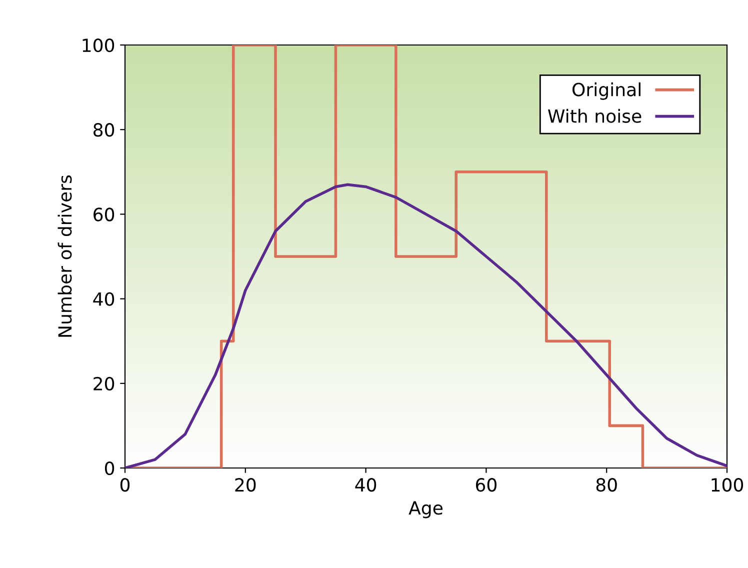 The image size is (748, 568). What do you see at coordinates (109, 468) in the screenshot?
I see `y-tick-label: 0` at bounding box center [109, 468].